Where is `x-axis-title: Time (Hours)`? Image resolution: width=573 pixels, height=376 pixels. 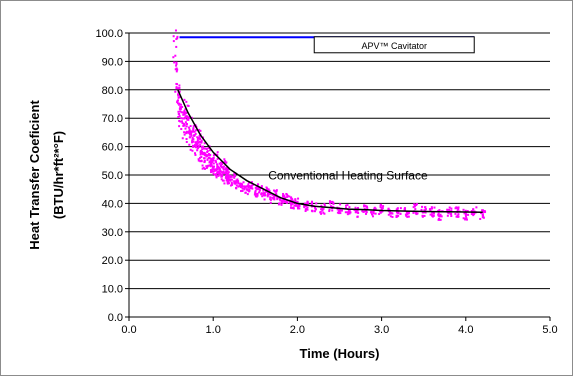
x-axis-title: Time (Hours) is located at coordinates (340, 353).